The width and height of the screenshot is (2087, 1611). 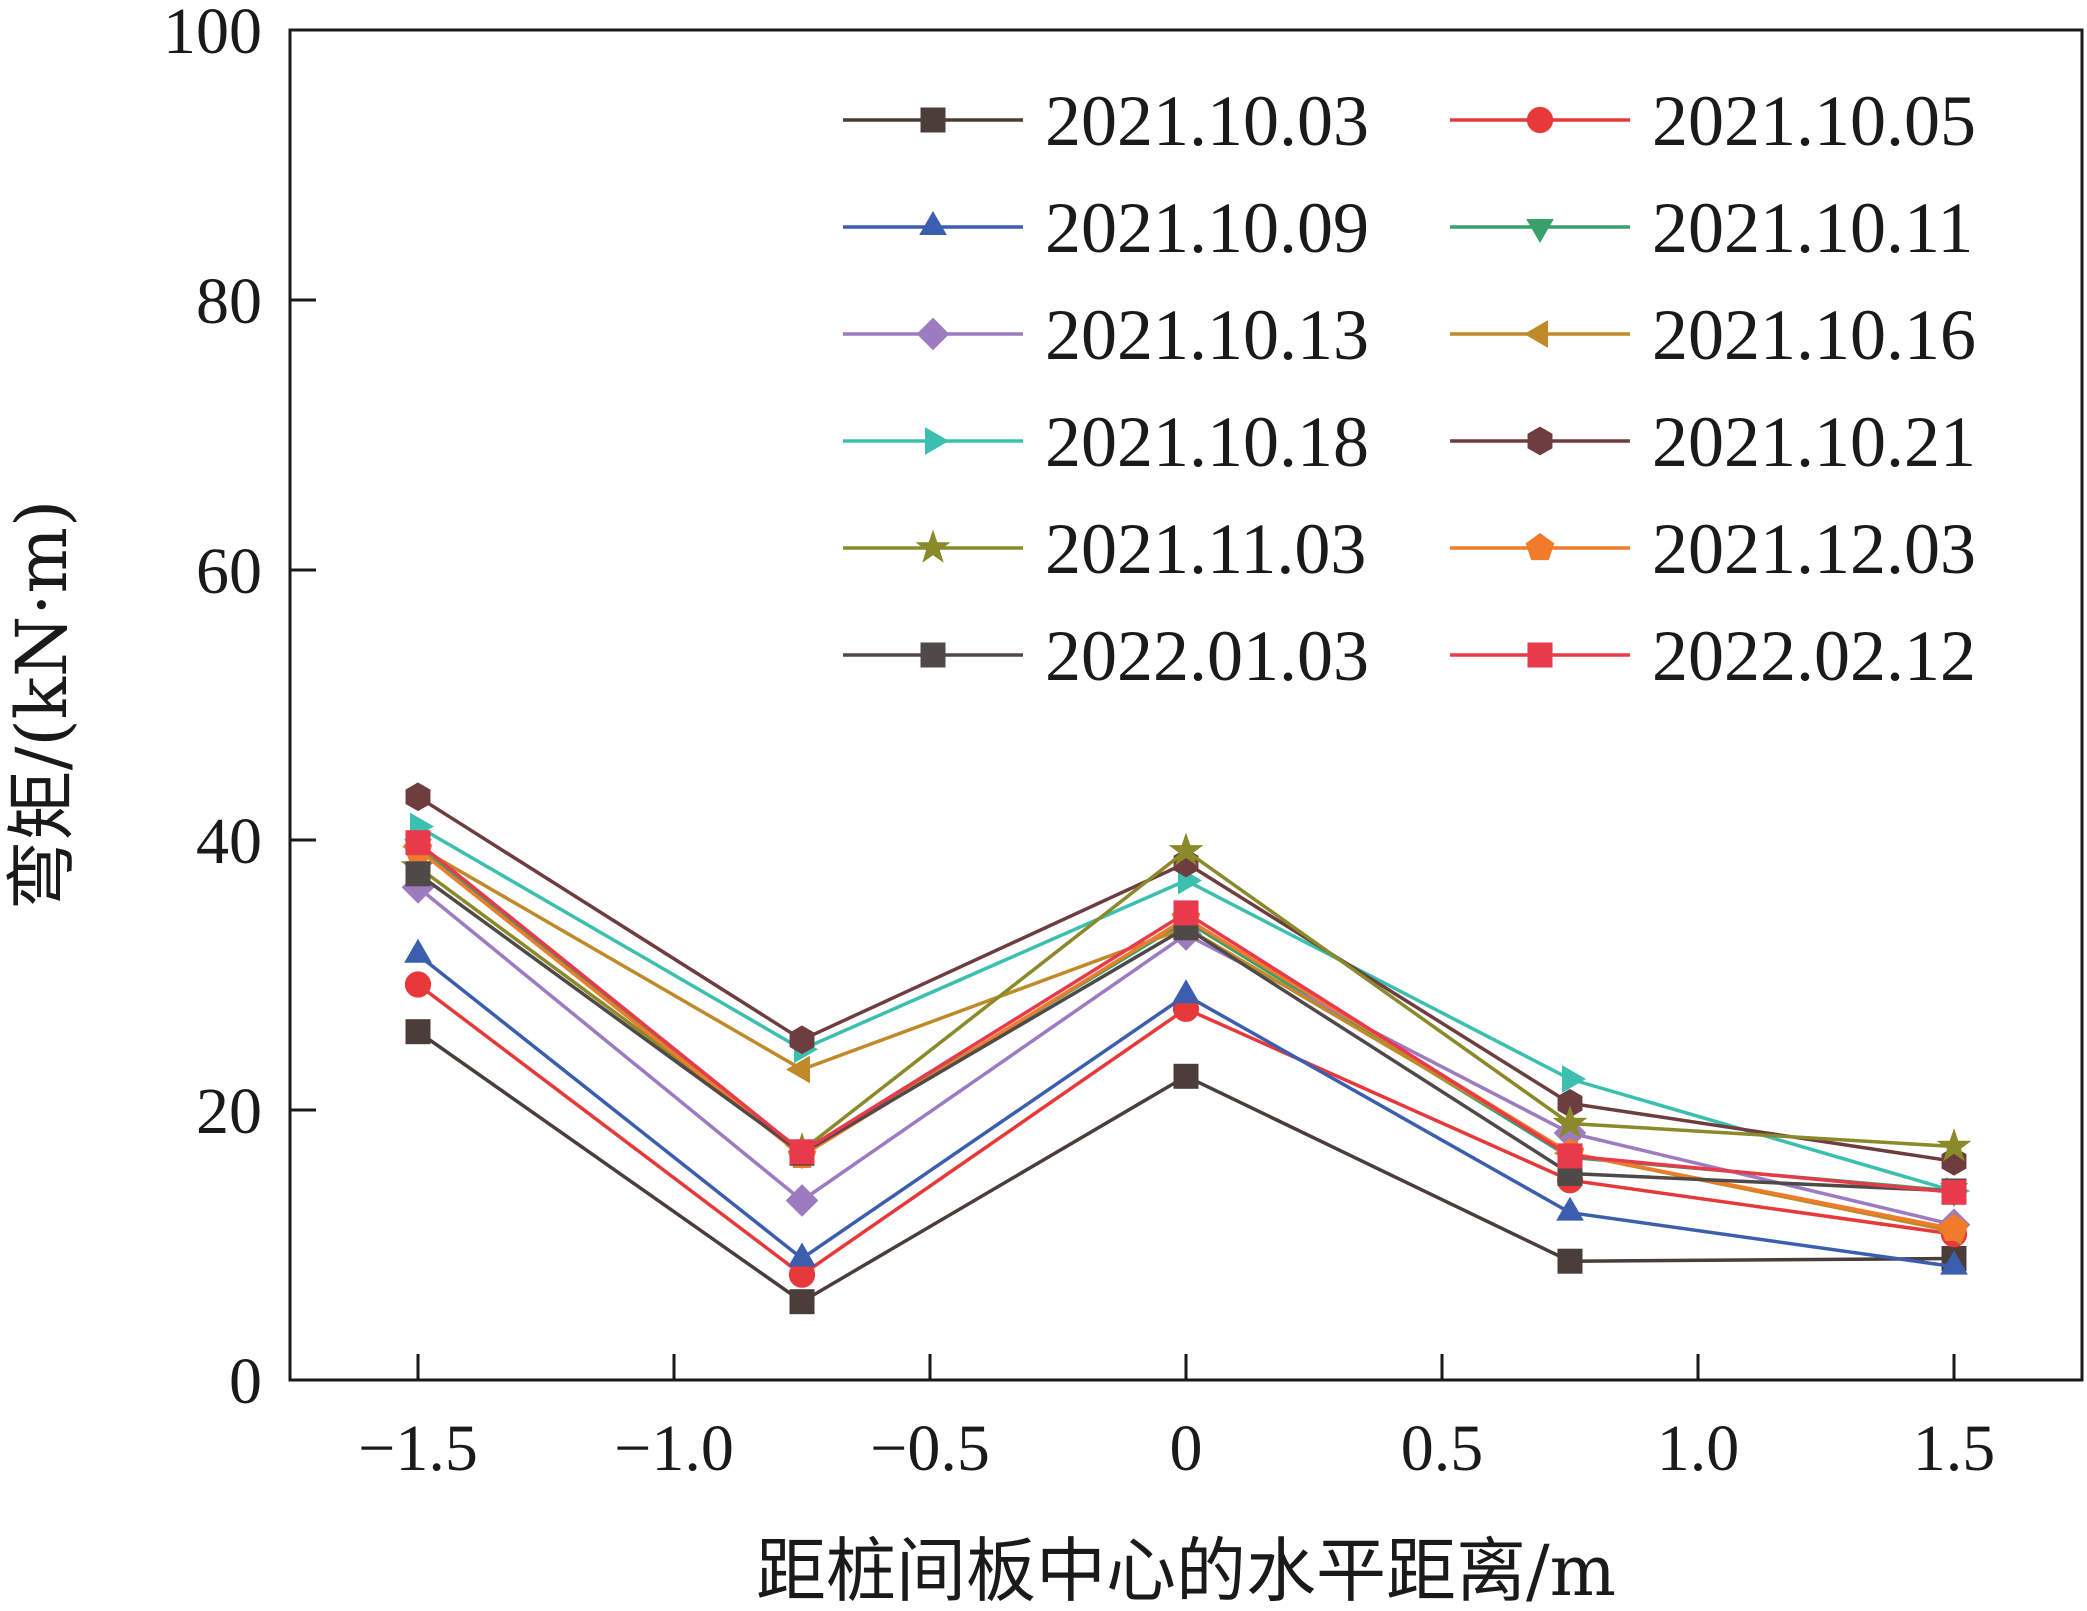 What do you see at coordinates (1814, 656) in the screenshot?
I see `legend-label: 2022.02.12` at bounding box center [1814, 656].